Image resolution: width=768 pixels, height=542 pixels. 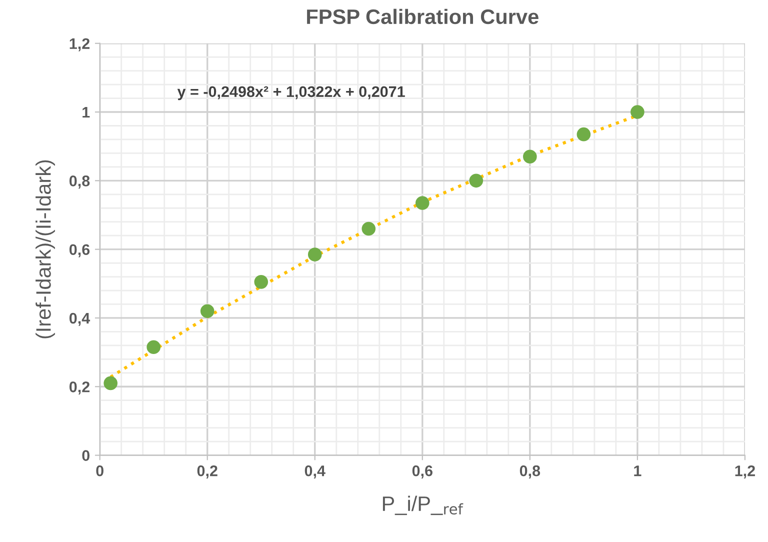 I want to click on y-tick-label: 0,2, so click(x=79, y=388).